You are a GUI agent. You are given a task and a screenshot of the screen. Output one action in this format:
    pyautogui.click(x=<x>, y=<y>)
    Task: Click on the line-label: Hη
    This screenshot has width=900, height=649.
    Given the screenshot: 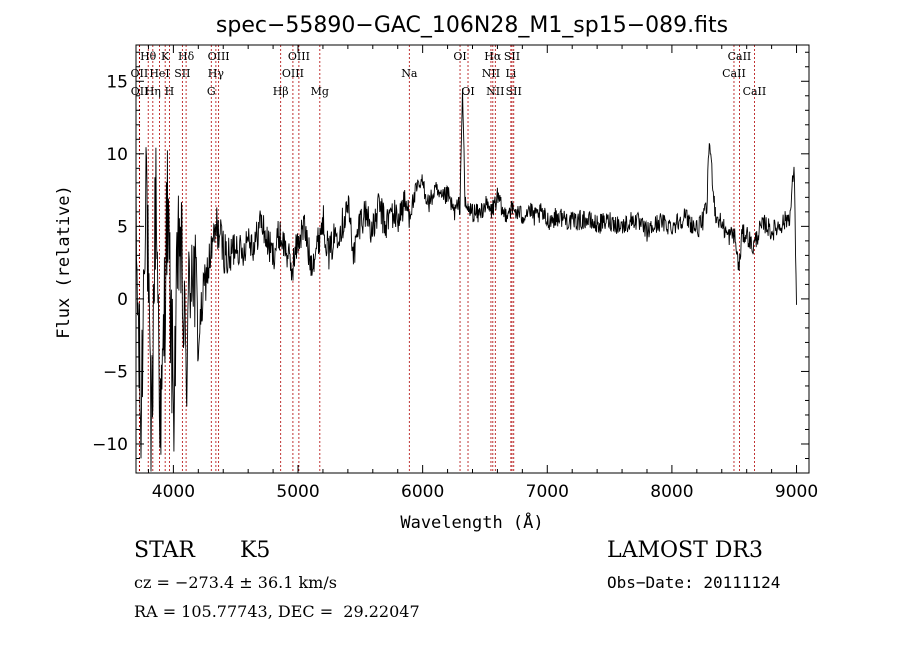 What is the action you would take?
    pyautogui.click(x=153, y=91)
    